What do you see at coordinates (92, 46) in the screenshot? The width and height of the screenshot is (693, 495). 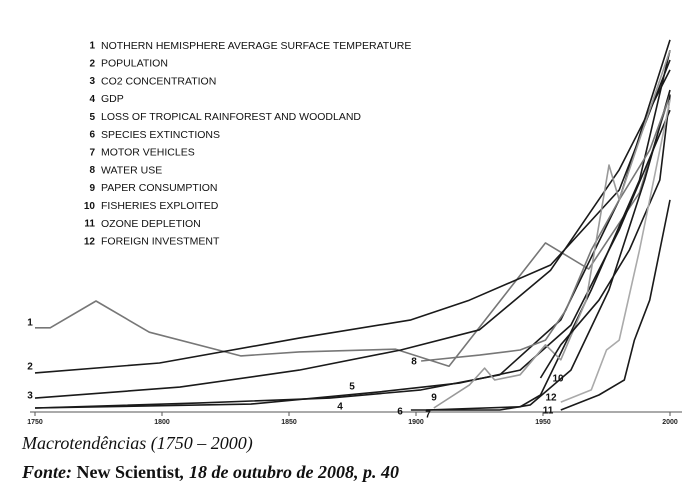 I see `legend-number: 1` at bounding box center [92, 46].